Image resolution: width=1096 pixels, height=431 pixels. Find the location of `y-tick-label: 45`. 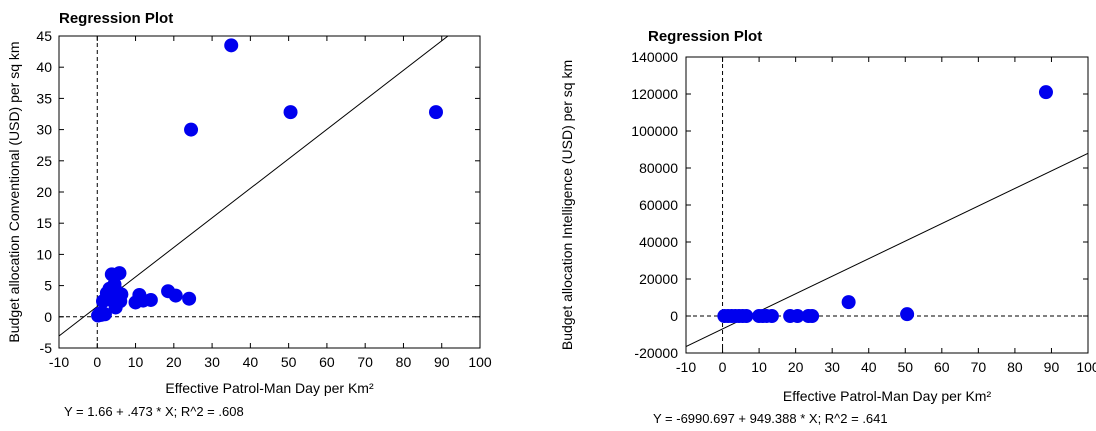

y-tick-label: 45 is located at coordinates (44, 36).